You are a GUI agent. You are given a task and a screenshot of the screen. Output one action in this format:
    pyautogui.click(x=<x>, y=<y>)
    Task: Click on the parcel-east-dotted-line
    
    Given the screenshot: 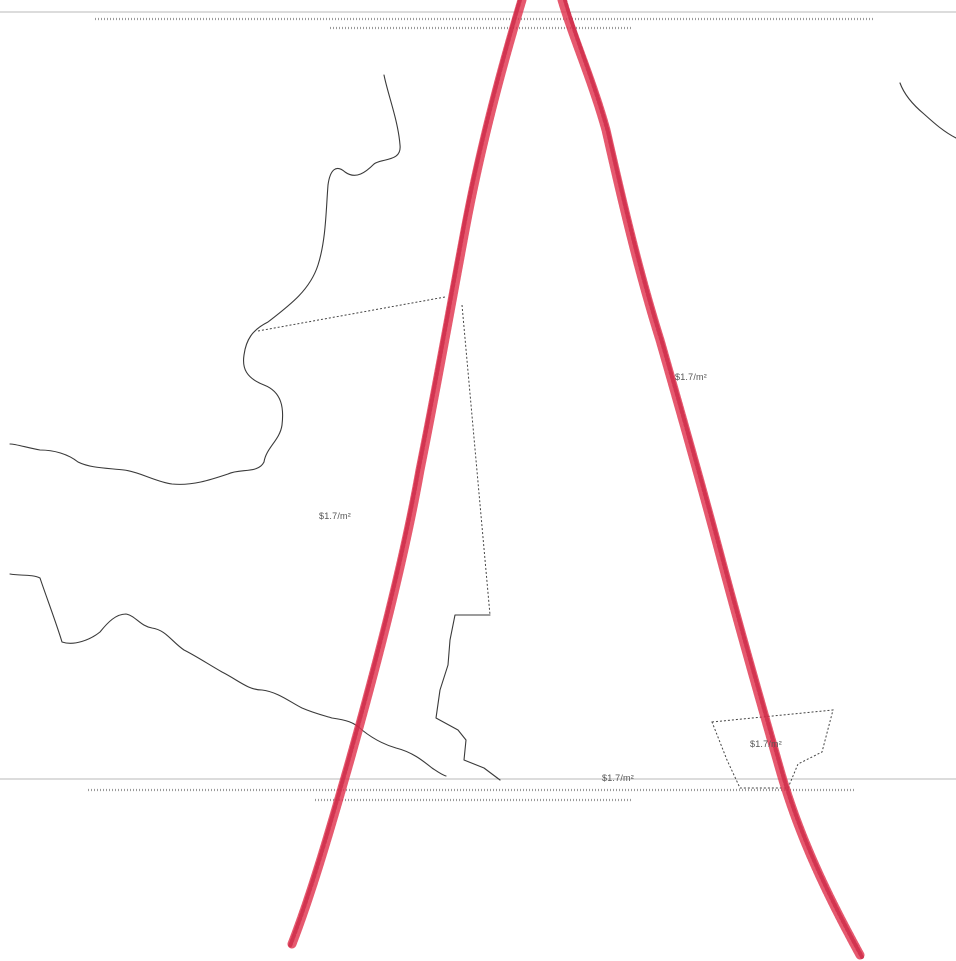 What is the action you would take?
    pyautogui.click(x=476, y=460)
    